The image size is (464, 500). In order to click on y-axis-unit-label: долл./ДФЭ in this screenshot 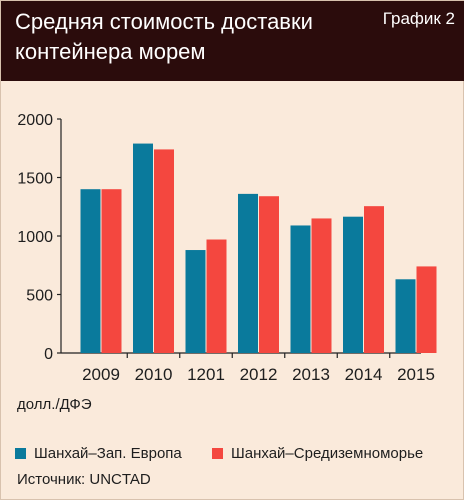, I will do `click(54, 404)`.